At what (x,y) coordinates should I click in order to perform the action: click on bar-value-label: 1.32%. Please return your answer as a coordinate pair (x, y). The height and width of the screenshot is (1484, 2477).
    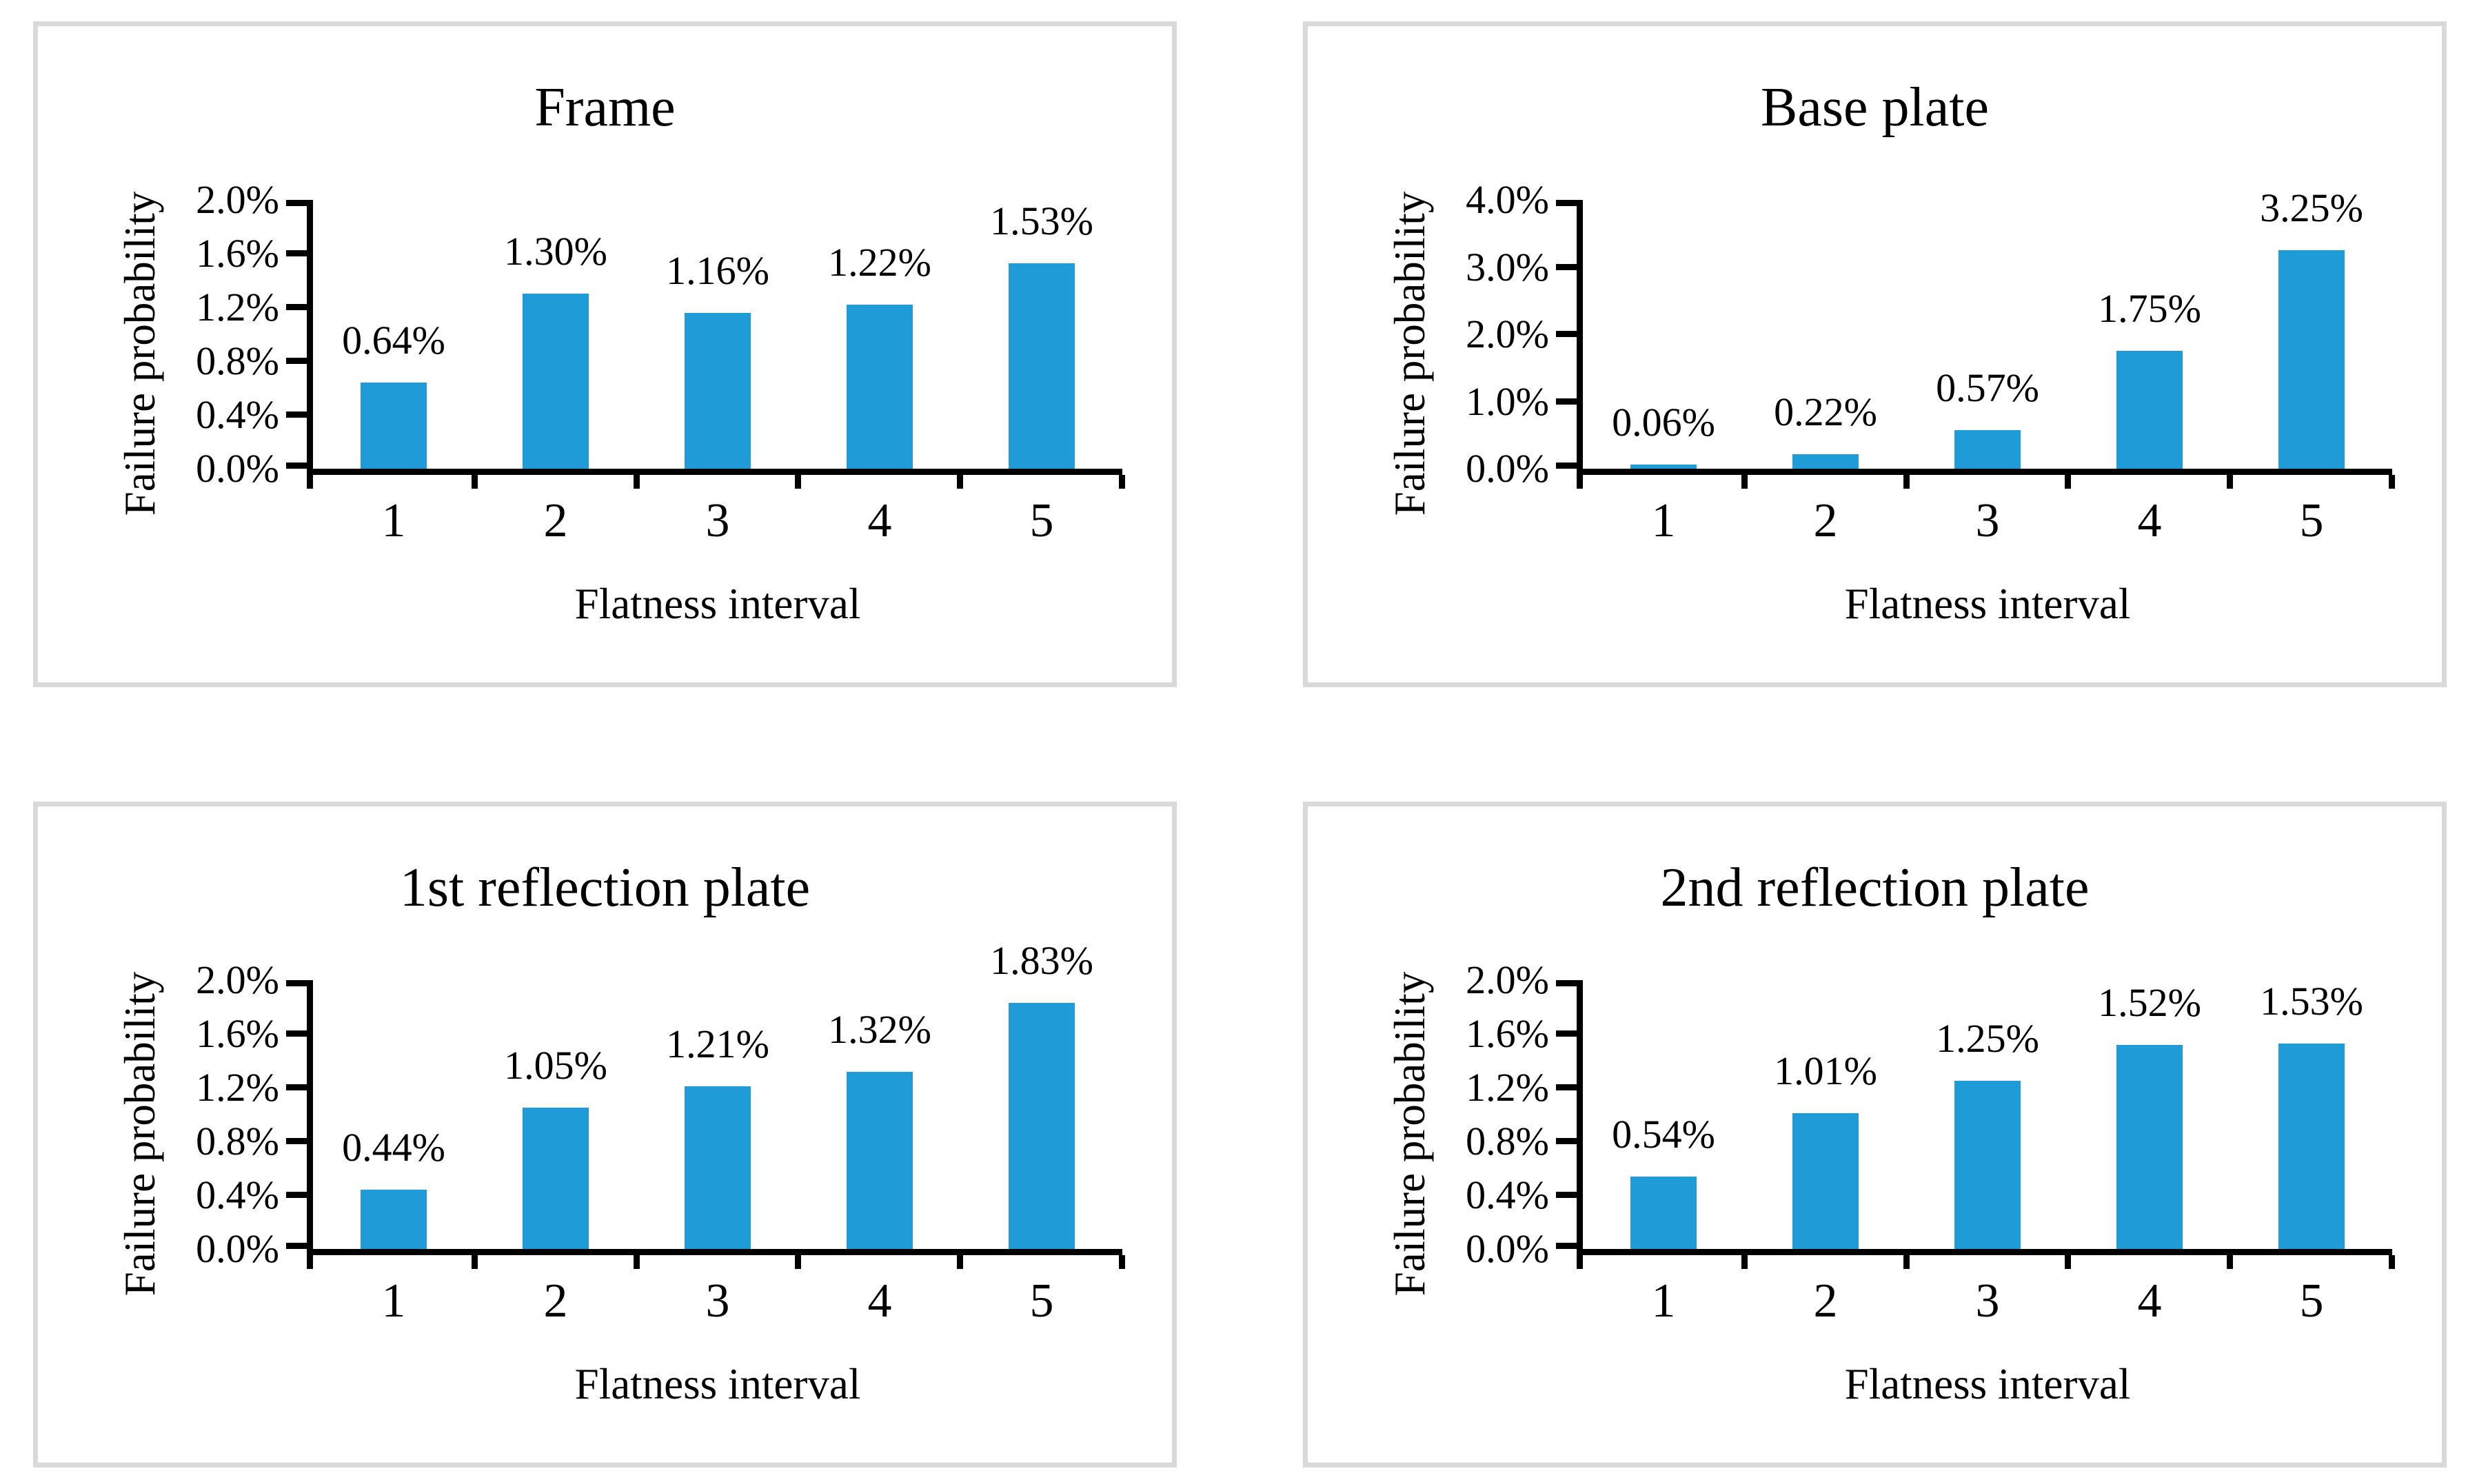
    Looking at the image, I should click on (879, 1029).